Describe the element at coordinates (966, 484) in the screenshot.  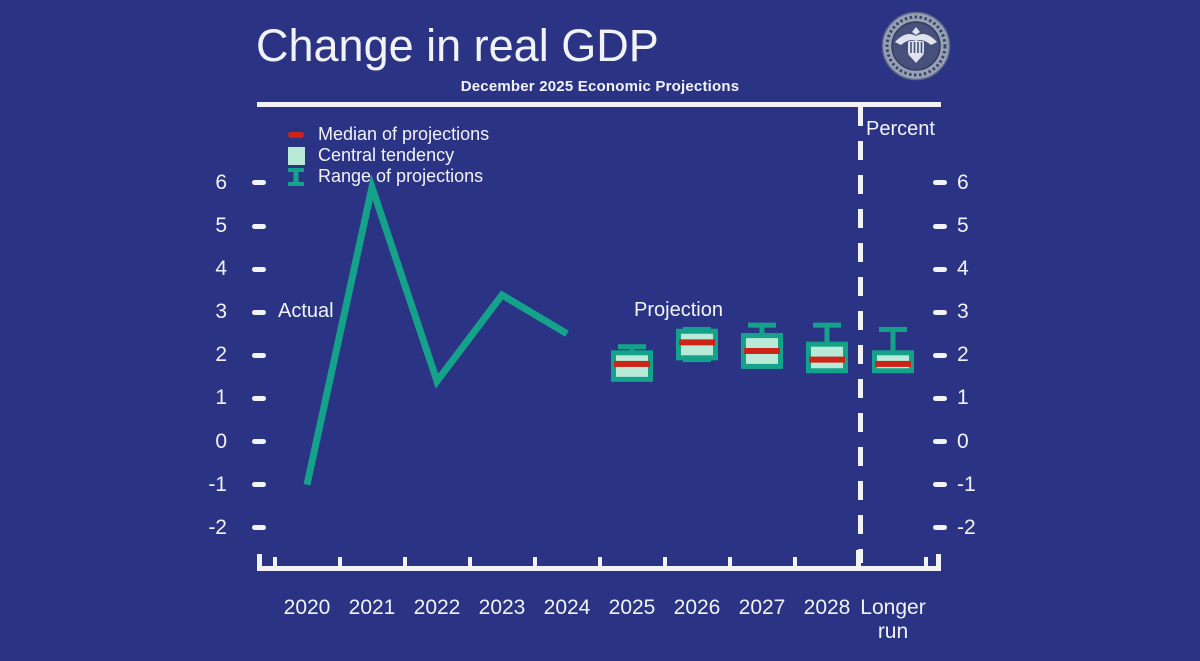
I see `y-axis-label-right: -1` at that location.